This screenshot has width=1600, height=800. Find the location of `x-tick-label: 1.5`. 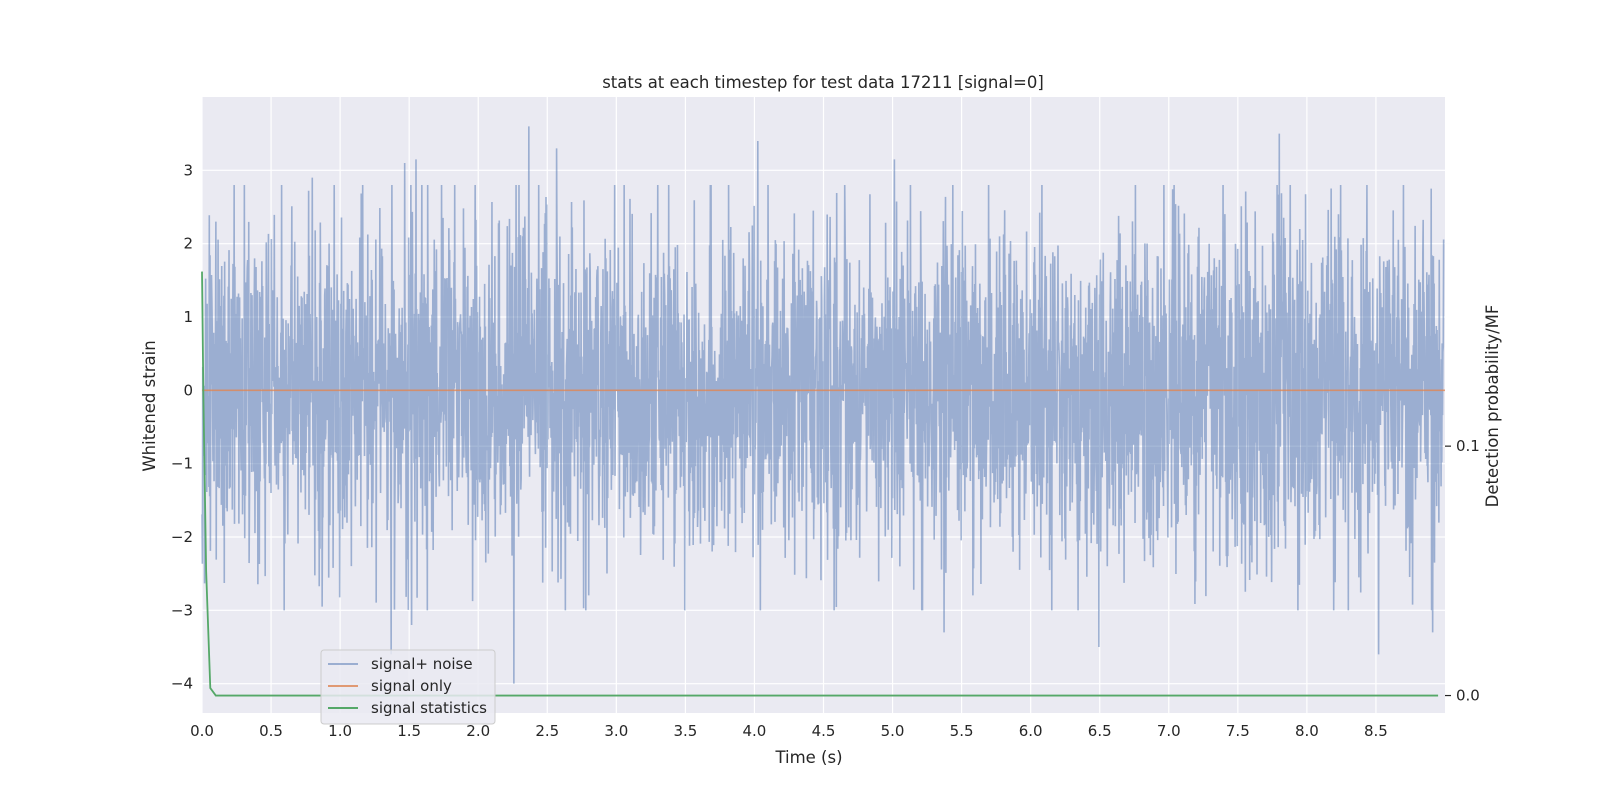

x-tick-label: 1.5 is located at coordinates (409, 731).